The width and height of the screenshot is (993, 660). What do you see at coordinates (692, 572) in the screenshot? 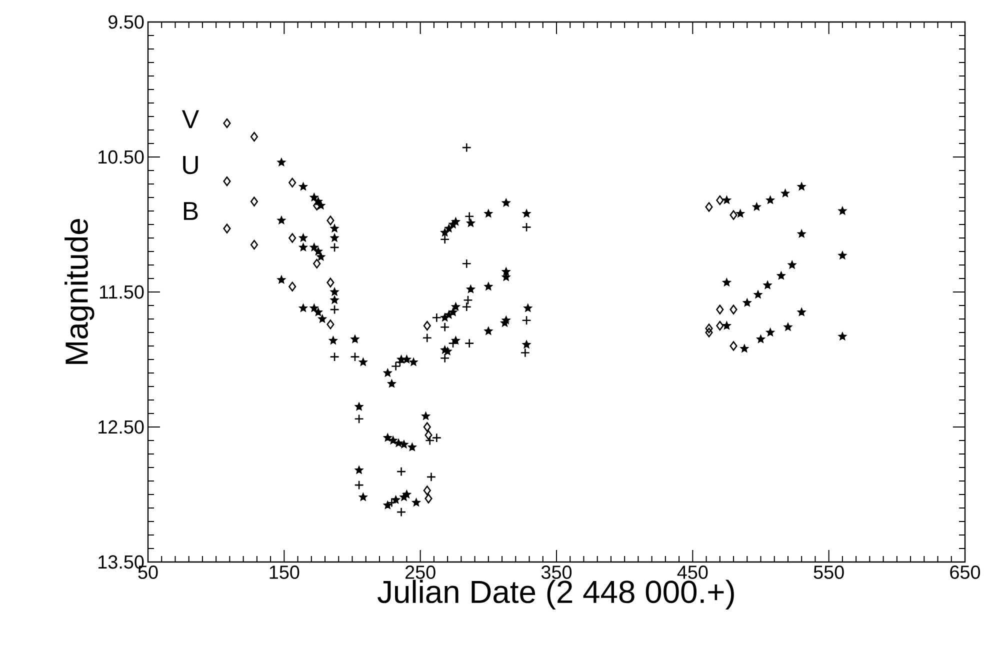
I see `x-tick-label: 450` at bounding box center [692, 572].